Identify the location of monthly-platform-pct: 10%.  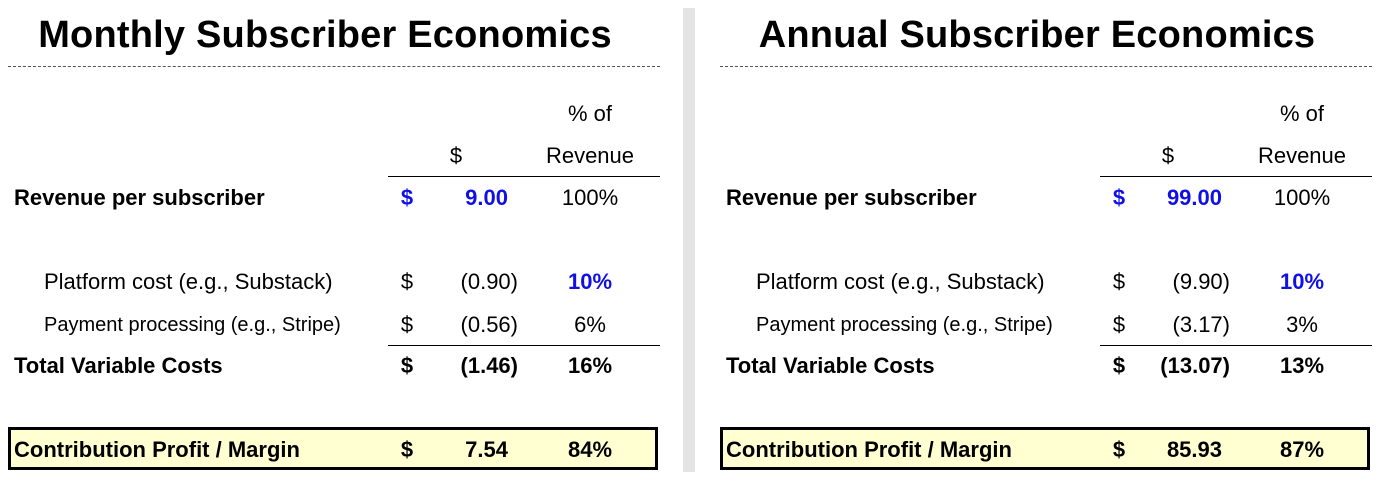
(590, 281).